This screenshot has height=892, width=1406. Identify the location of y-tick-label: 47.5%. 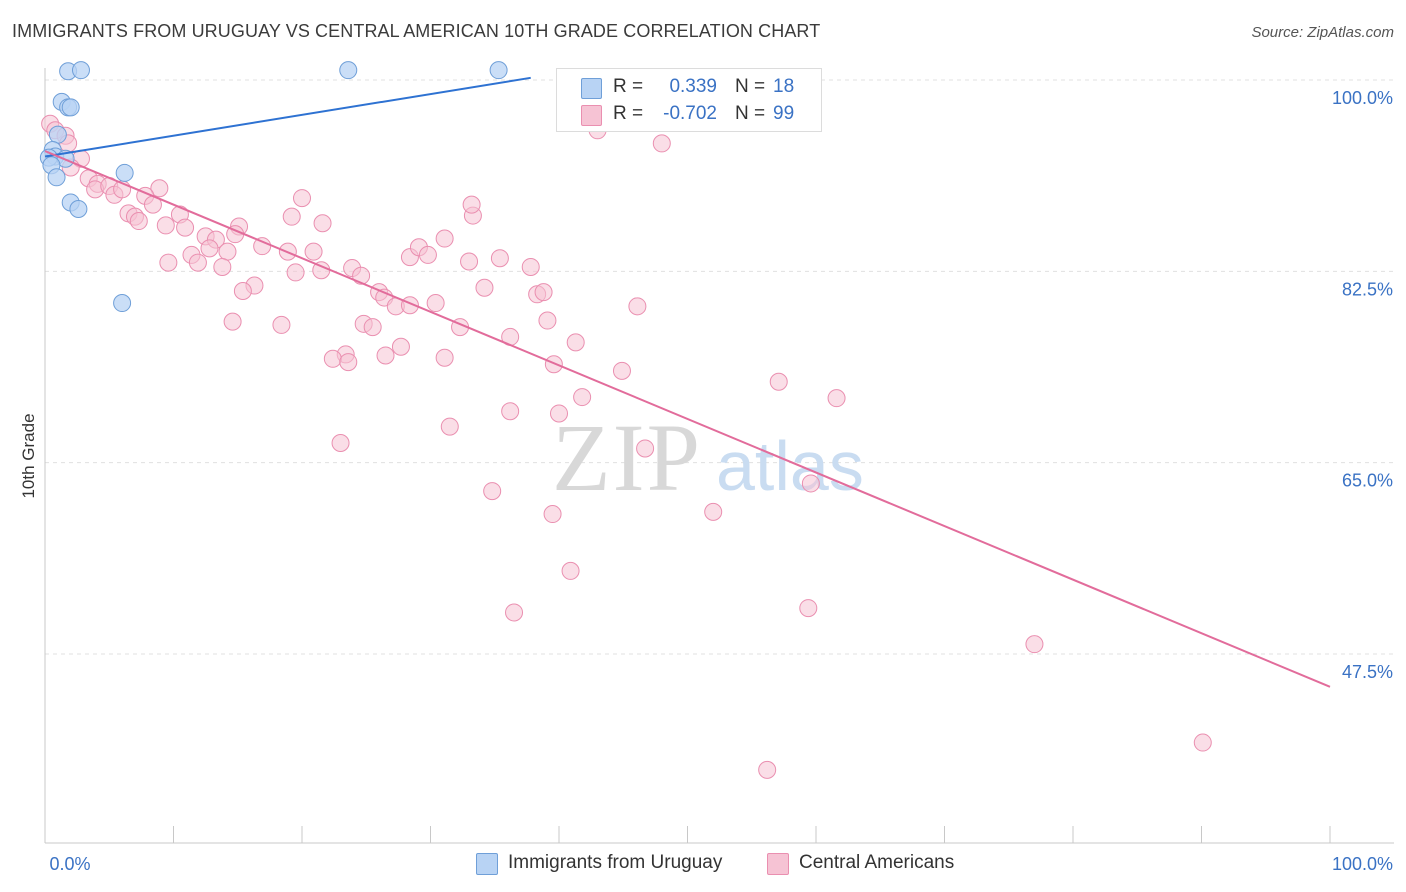
(1367, 672).